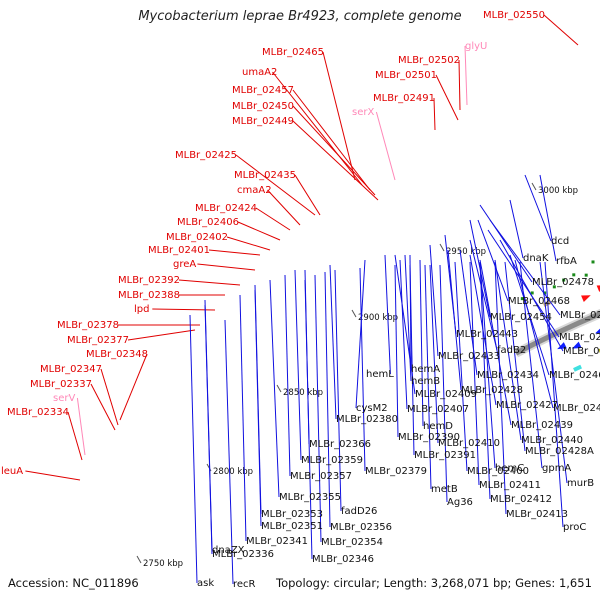 The height and width of the screenshot is (600, 600). What do you see at coordinates (396, 471) in the screenshot?
I see `reverse-gene-label: MLBr_02379` at bounding box center [396, 471].